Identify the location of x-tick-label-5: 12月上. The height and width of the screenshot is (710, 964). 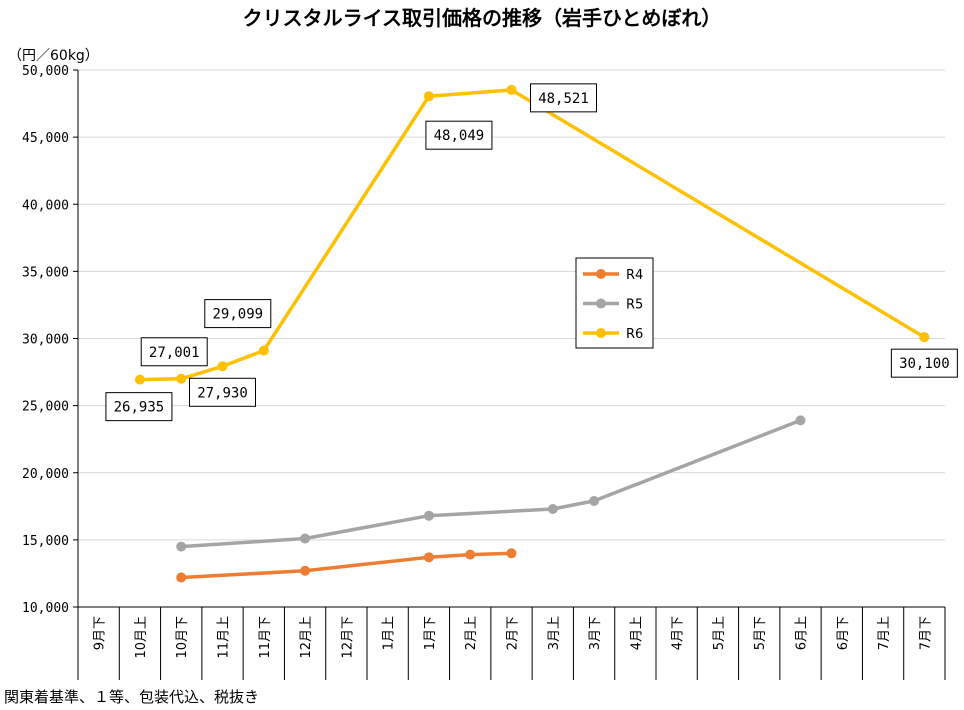
(306, 637).